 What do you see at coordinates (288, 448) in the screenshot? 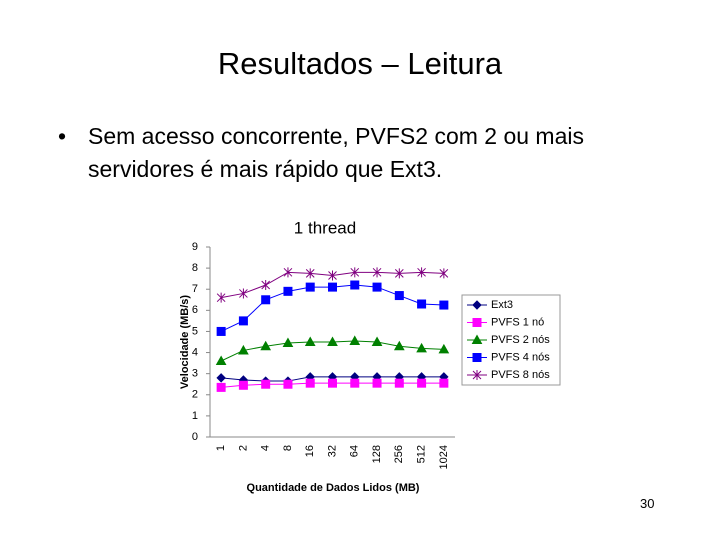
I see `x-tick-label: 8` at bounding box center [288, 448].